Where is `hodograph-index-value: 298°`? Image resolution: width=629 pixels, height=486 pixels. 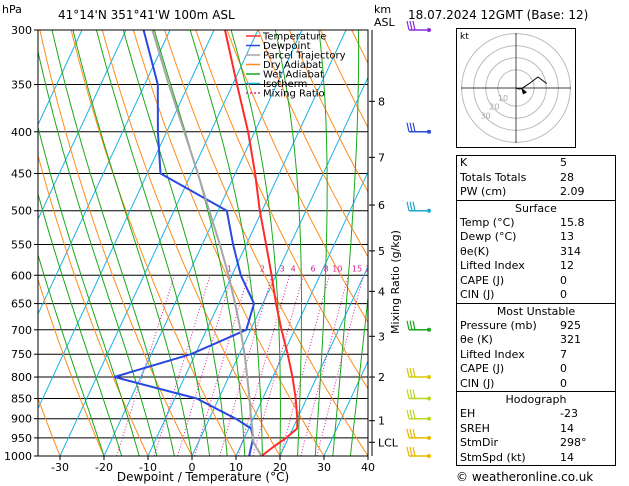 hodograph-index-value: 298° is located at coordinates (573, 442).